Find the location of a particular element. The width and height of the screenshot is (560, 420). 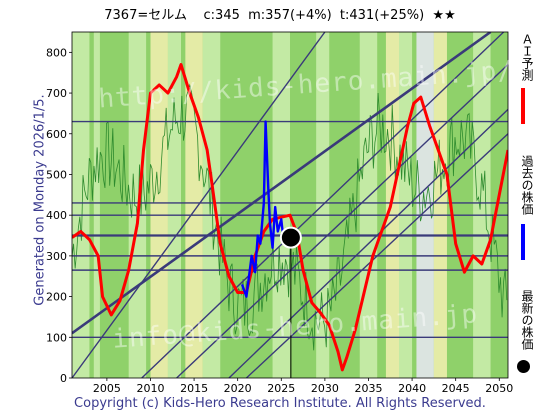

mid-price: m:357(+4%) is located at coordinates (290, 15).